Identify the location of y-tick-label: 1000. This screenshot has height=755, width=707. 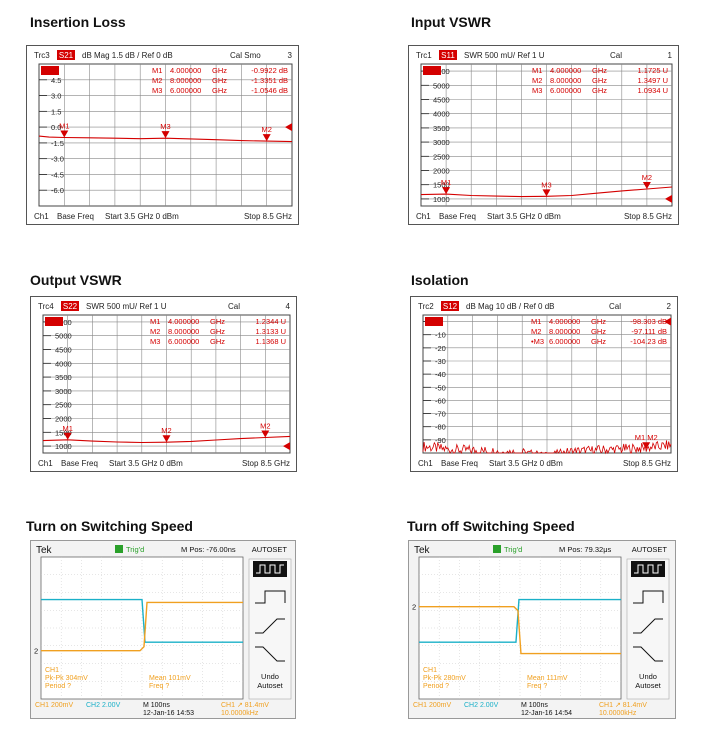
(63, 446).